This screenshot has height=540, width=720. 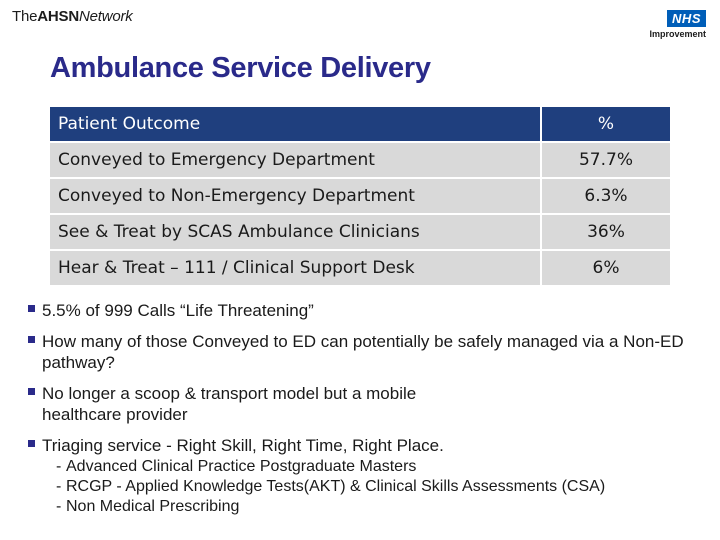 I want to click on page-title: Ambulance Service Delivery, so click(x=240, y=68).